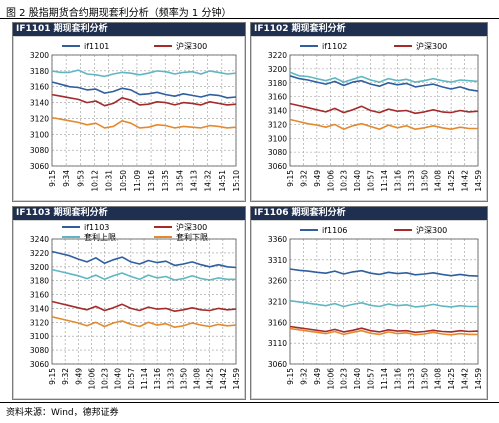  What do you see at coordinates (109, 181) in the screenshot?
I see `x-tick-label: 10:31` at bounding box center [109, 181].